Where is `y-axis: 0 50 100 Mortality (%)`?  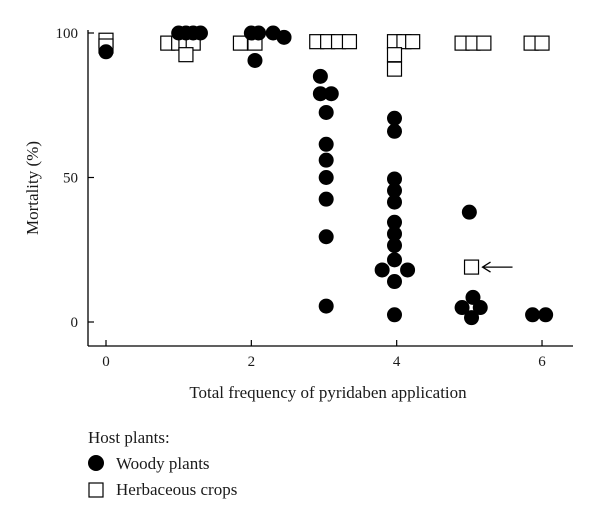 y-axis: 0 50 100 Mortality (%) is located at coordinates (58, 186).